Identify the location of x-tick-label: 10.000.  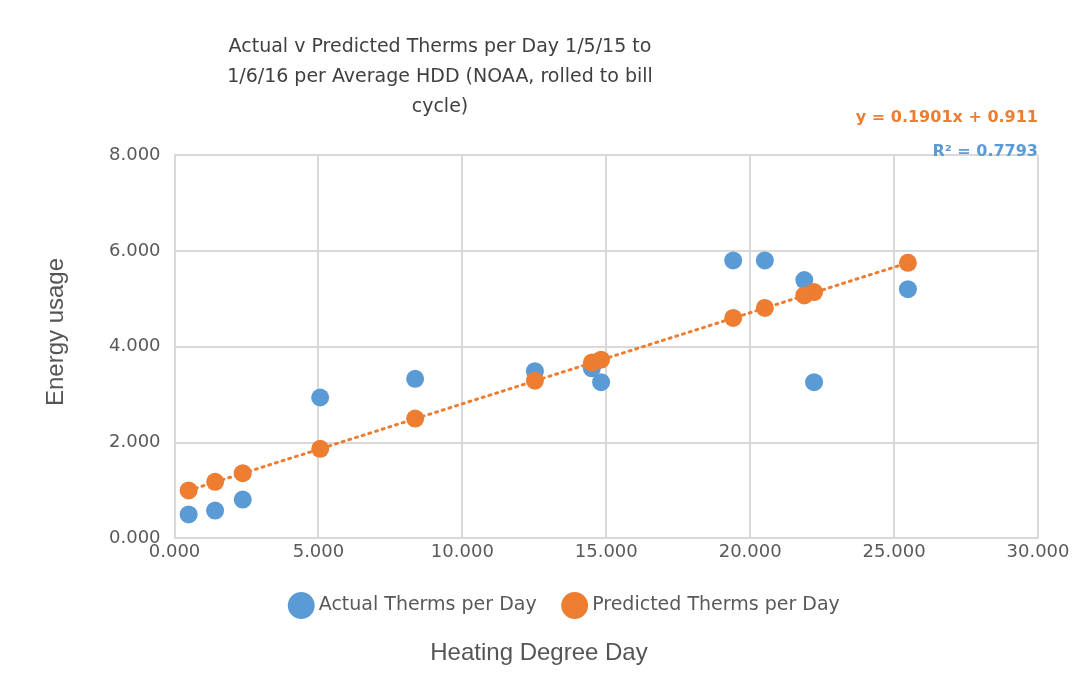
(462, 550).